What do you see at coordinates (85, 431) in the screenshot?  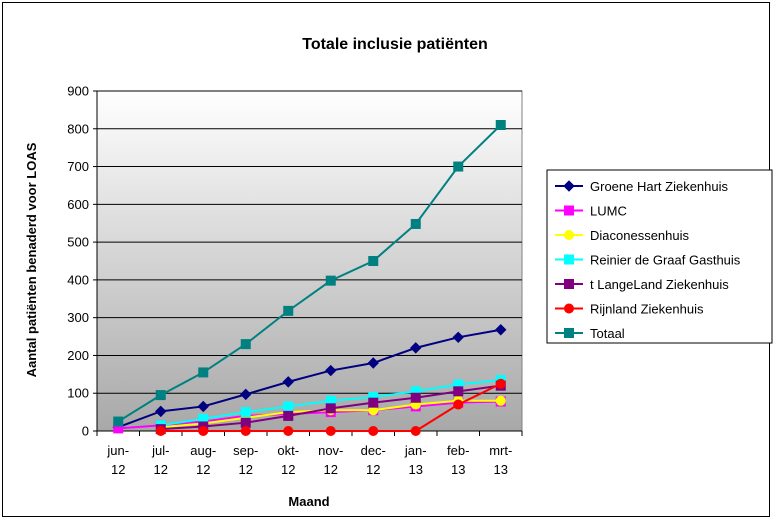 I see `y-tick-label: 0` at bounding box center [85, 431].